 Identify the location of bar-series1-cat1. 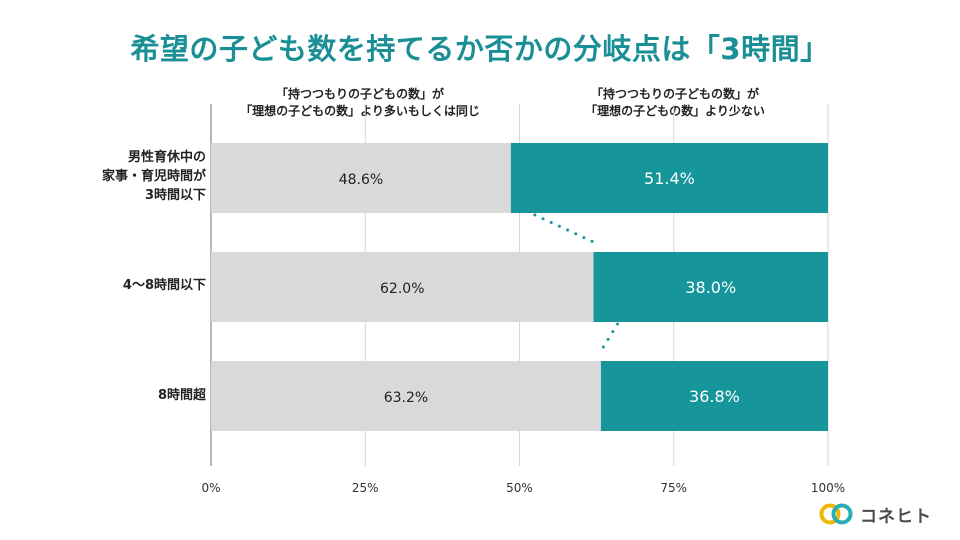
(361, 178).